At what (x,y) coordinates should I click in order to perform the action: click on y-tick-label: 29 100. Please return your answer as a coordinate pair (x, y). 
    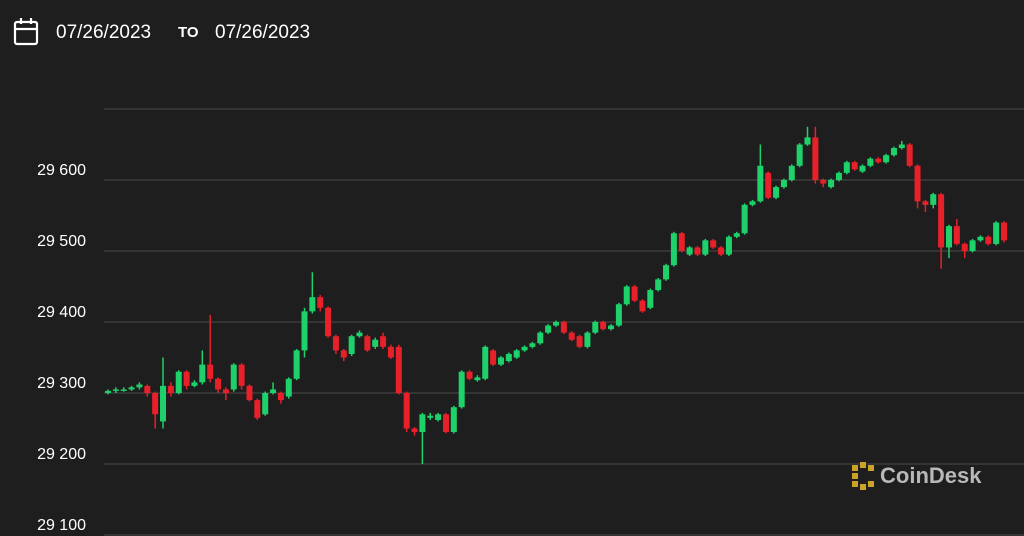
    Looking at the image, I should click on (61, 525).